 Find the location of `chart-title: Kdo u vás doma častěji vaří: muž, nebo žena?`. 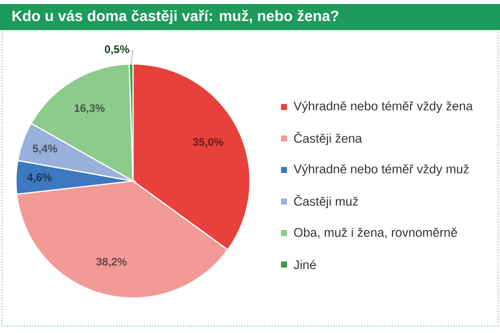

chart-title: Kdo u vás doma častěji vaří: muž, nebo žena? is located at coordinates (175, 17).